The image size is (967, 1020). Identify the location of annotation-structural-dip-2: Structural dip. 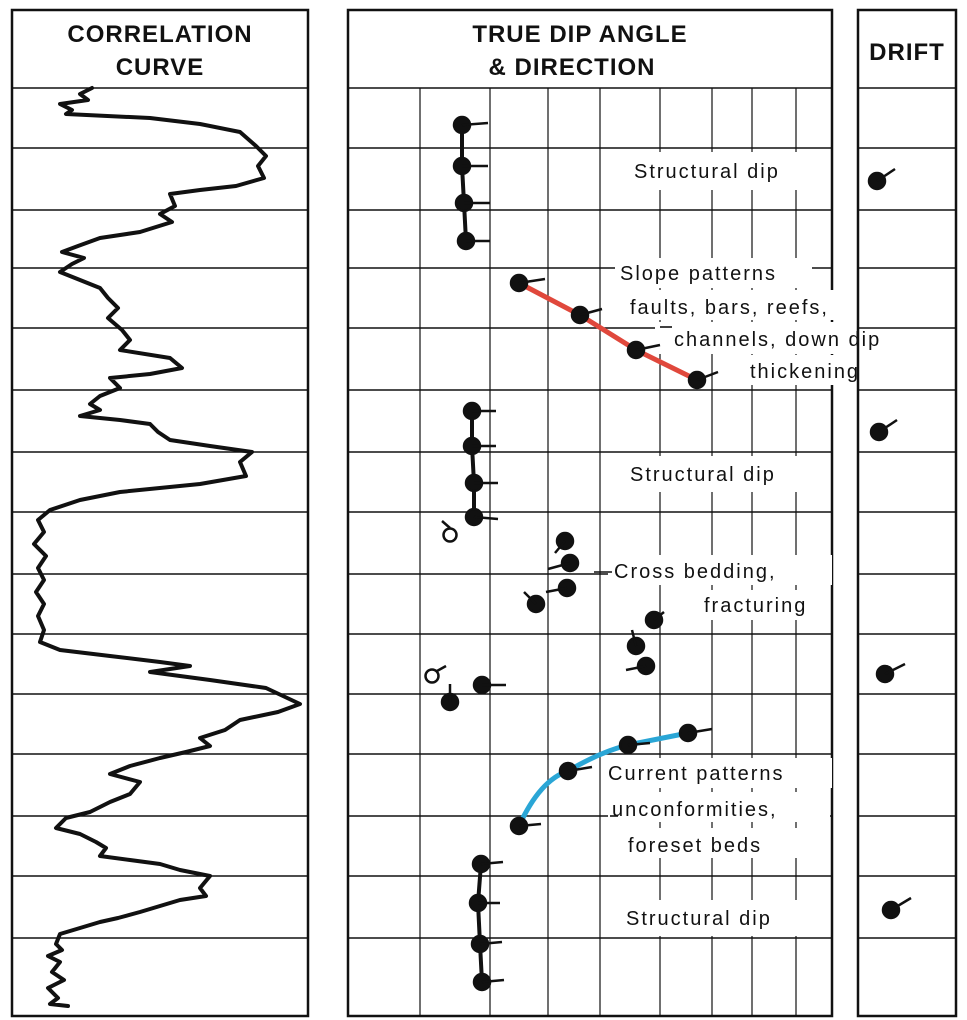
(703, 475).